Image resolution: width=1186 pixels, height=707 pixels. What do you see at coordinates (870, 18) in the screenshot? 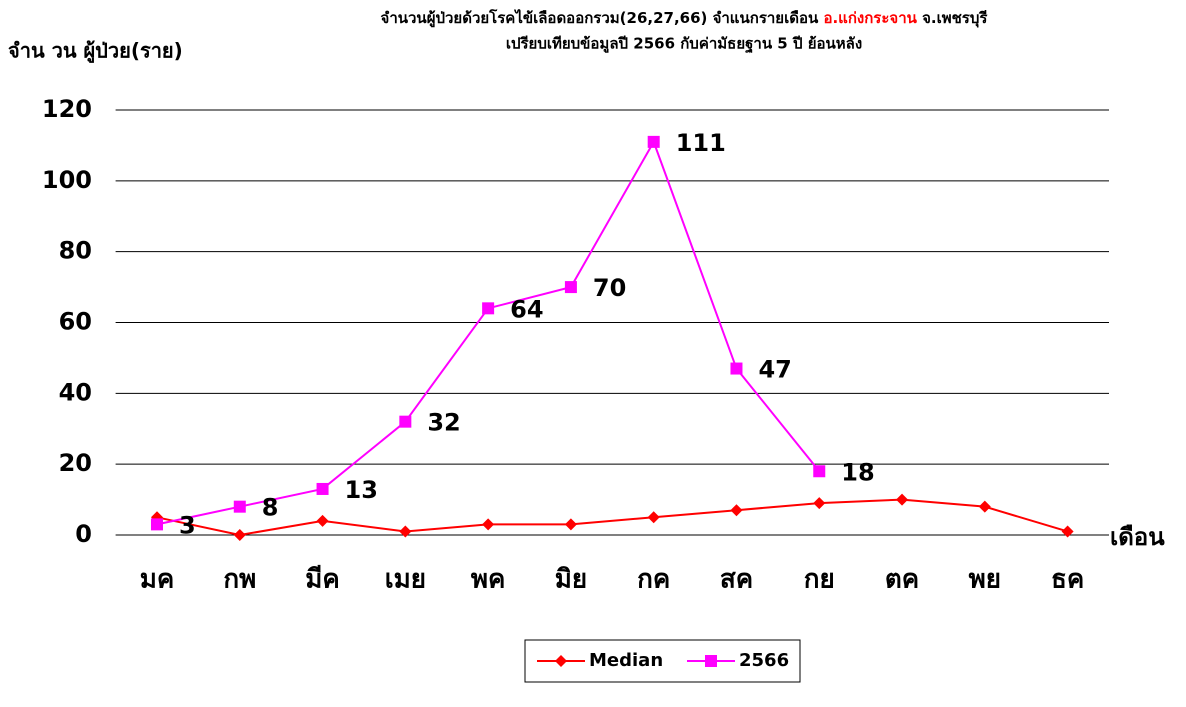
I see `title-highlight: อ.แก่งกระจาน` at bounding box center [870, 18].